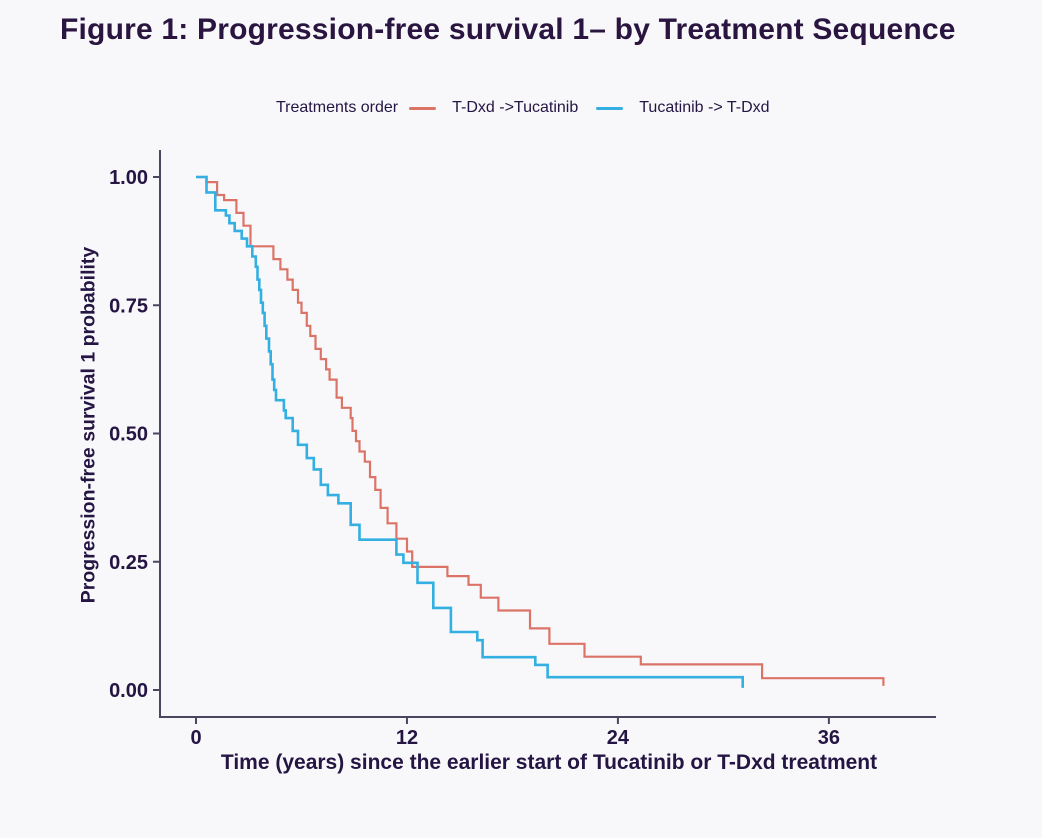 The height and width of the screenshot is (838, 1042). Describe the element at coordinates (618, 738) in the screenshot. I see `x-tick-label: 24` at that location.